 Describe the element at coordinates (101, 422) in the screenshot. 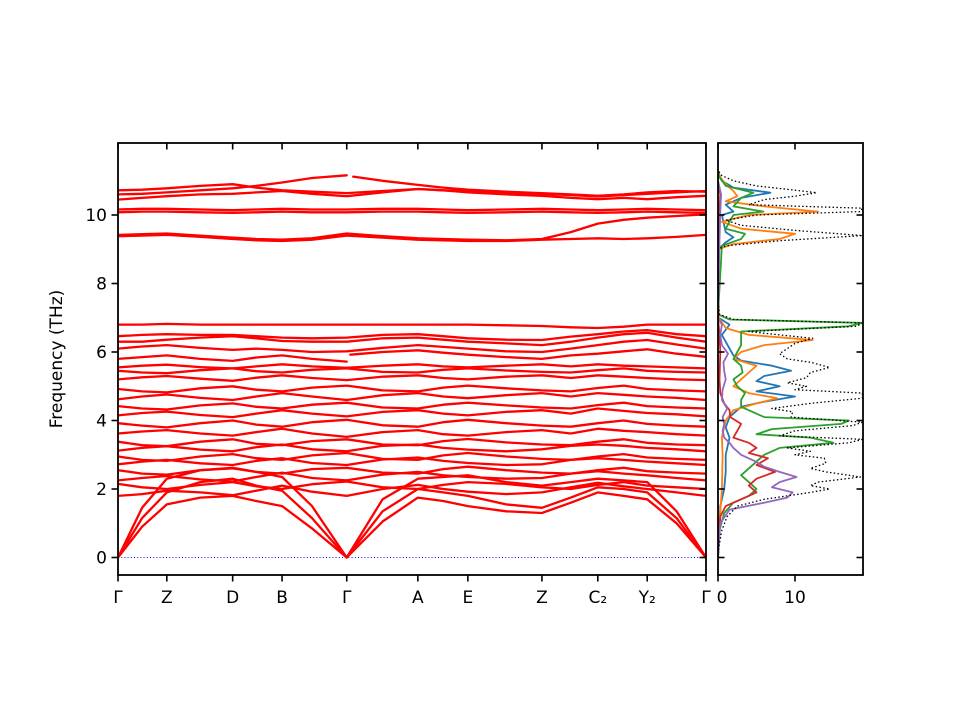

I see `ytick-label: 4` at that location.